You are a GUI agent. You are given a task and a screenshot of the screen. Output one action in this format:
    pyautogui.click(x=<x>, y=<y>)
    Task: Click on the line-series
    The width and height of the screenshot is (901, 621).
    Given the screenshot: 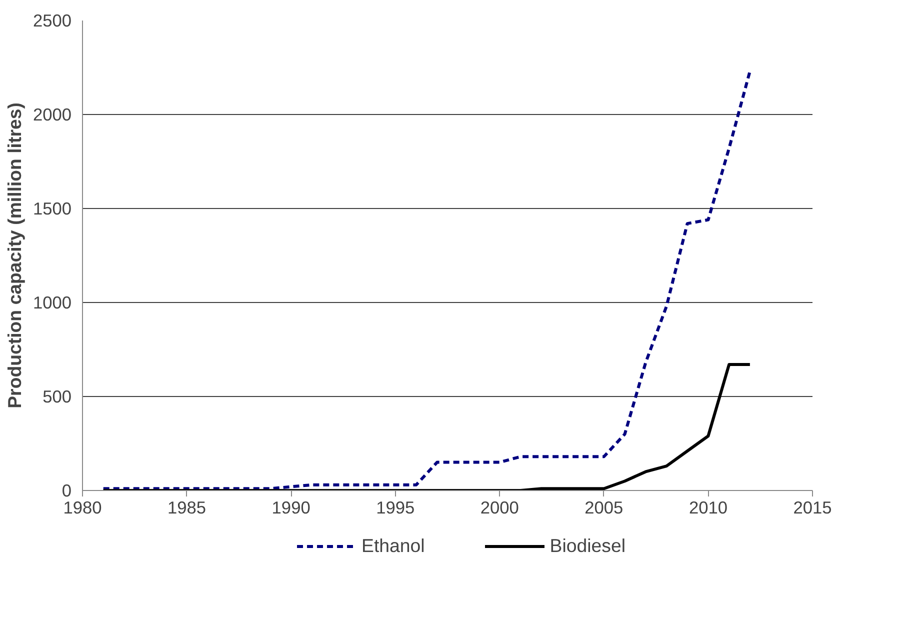 What is the action you would take?
    pyautogui.click(x=427, y=426)
    